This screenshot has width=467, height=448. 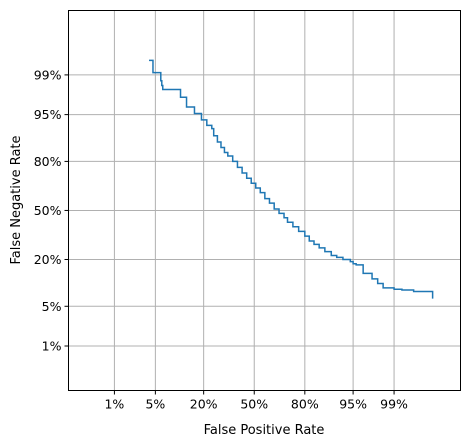 What do you see at coordinates (305, 404) in the screenshot?
I see `x-tick-label: 80%` at bounding box center [305, 404].